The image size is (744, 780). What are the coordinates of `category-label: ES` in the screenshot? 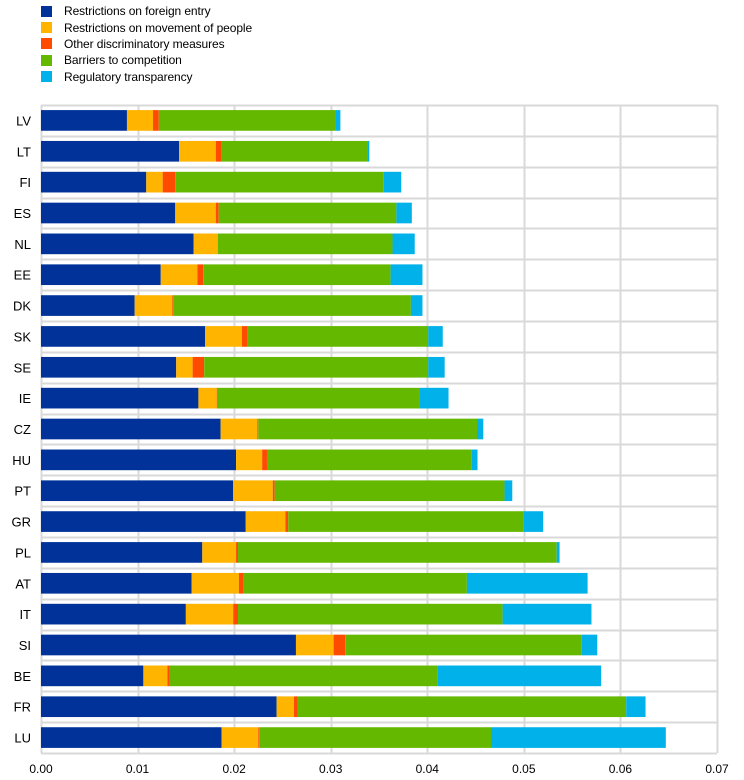 It's located at (23, 213).